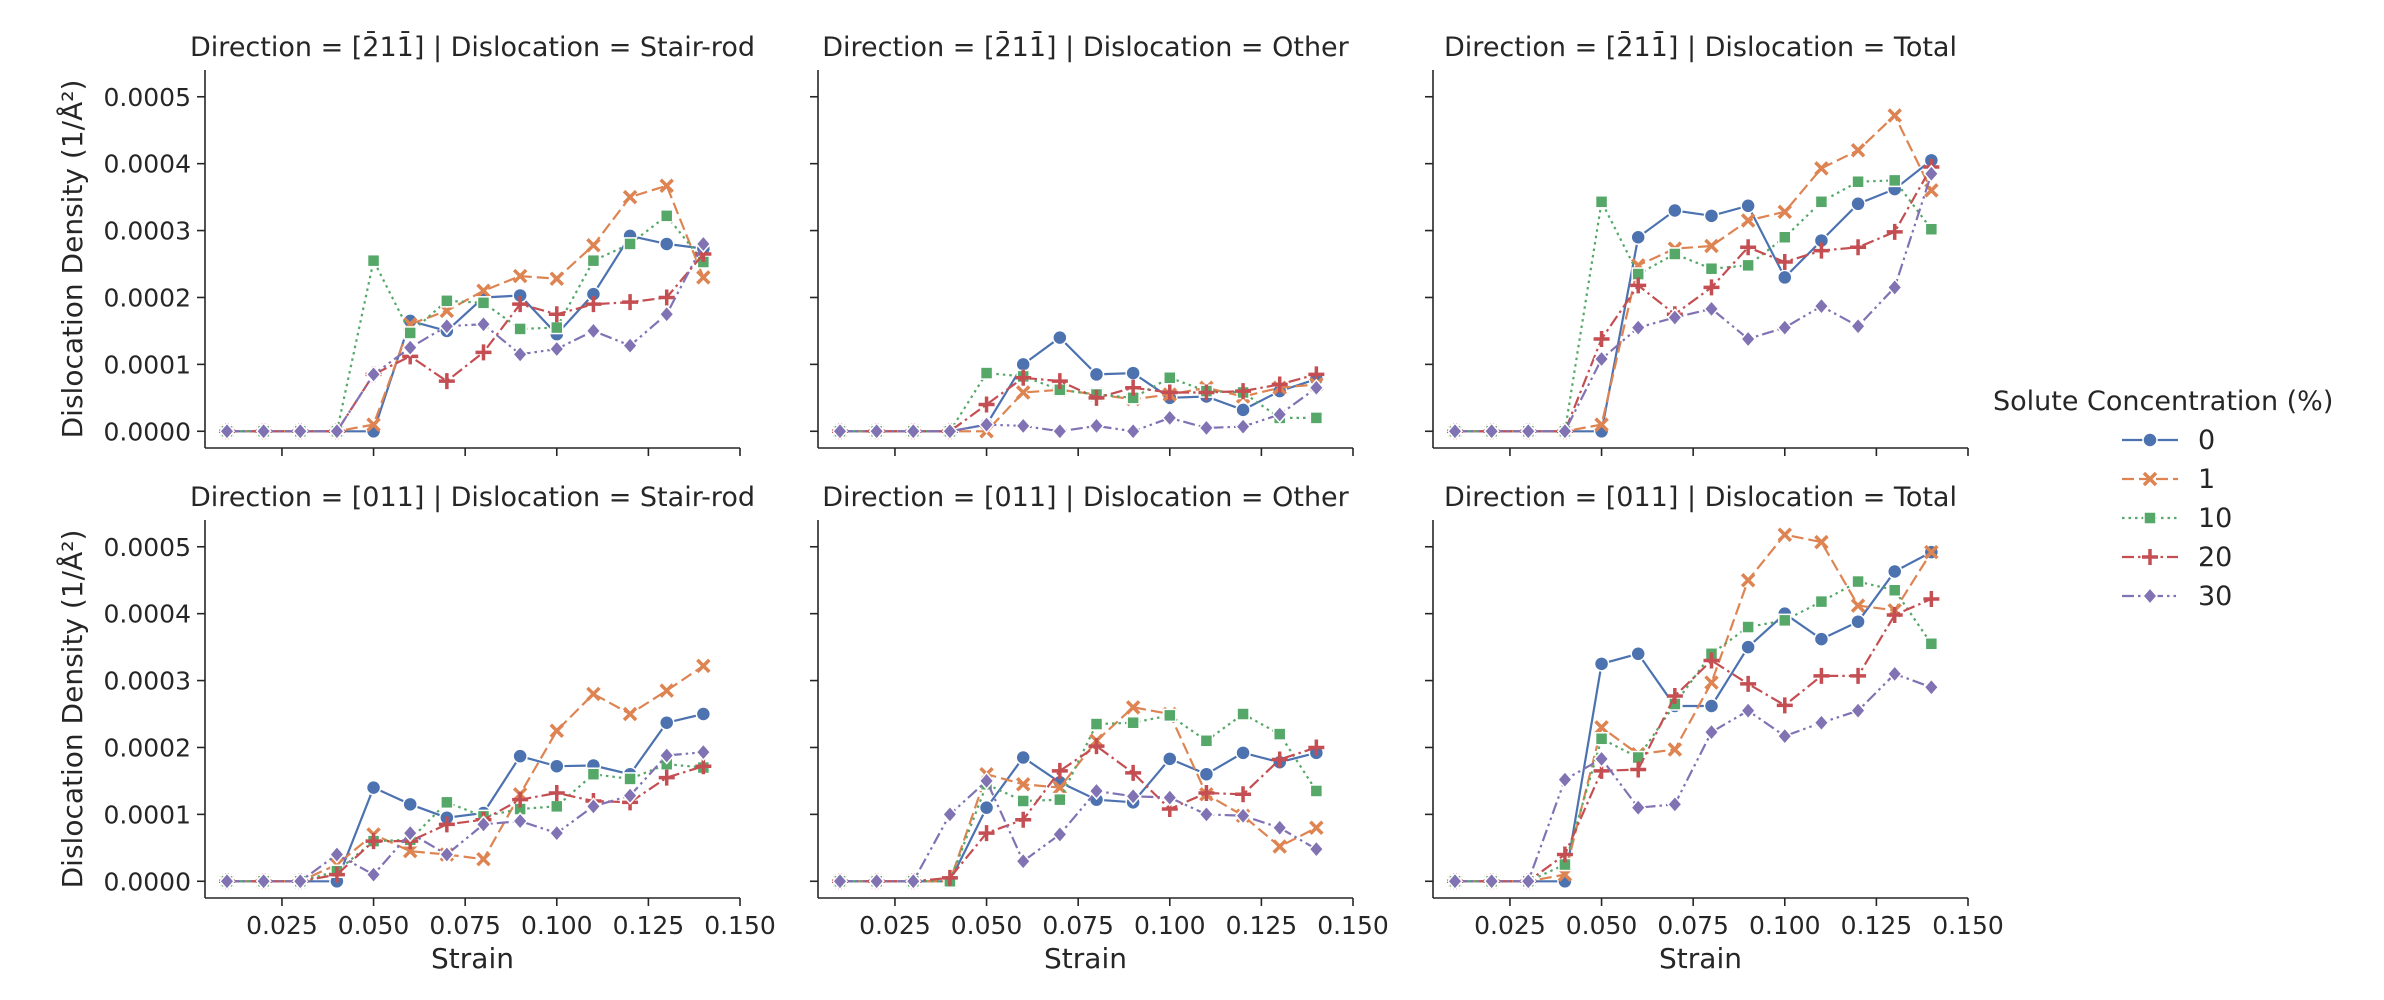 The width and height of the screenshot is (2384, 1000). I want to click on legend-entry: 0, so click(2168, 440).